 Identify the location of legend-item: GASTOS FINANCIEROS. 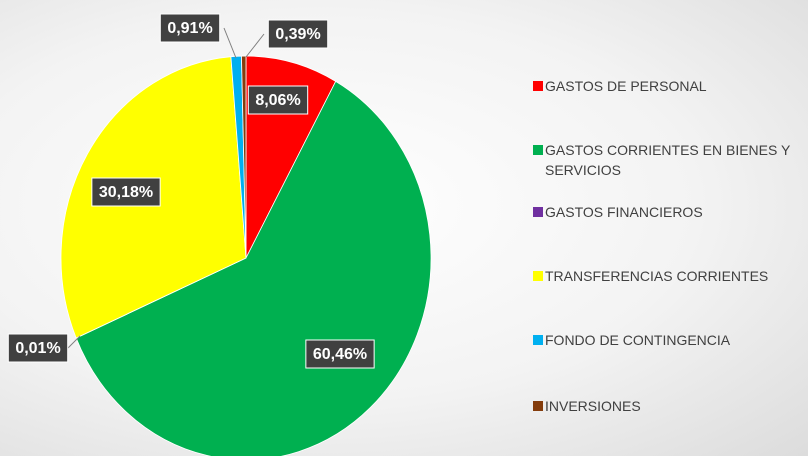
(670, 212).